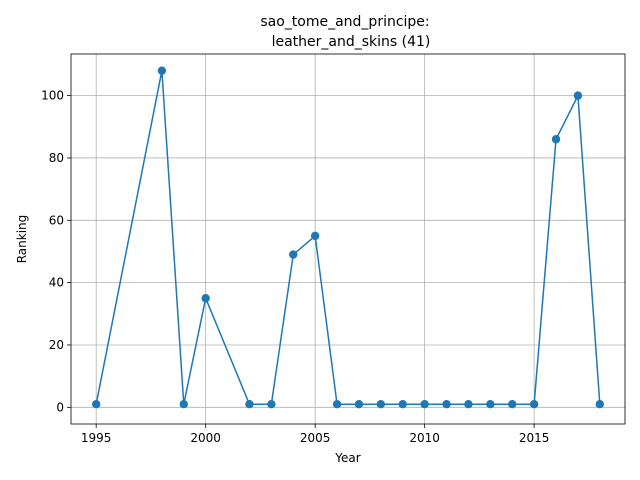 The width and height of the screenshot is (640, 480). Describe the element at coordinates (344, 22) in the screenshot. I see `chart-title-line1: sao_tome_and_principe:` at that location.